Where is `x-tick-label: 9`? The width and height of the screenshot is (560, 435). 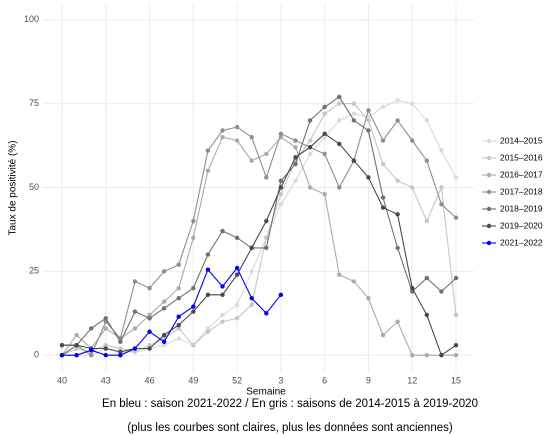 x-tick-label: 9 is located at coordinates (368, 380).